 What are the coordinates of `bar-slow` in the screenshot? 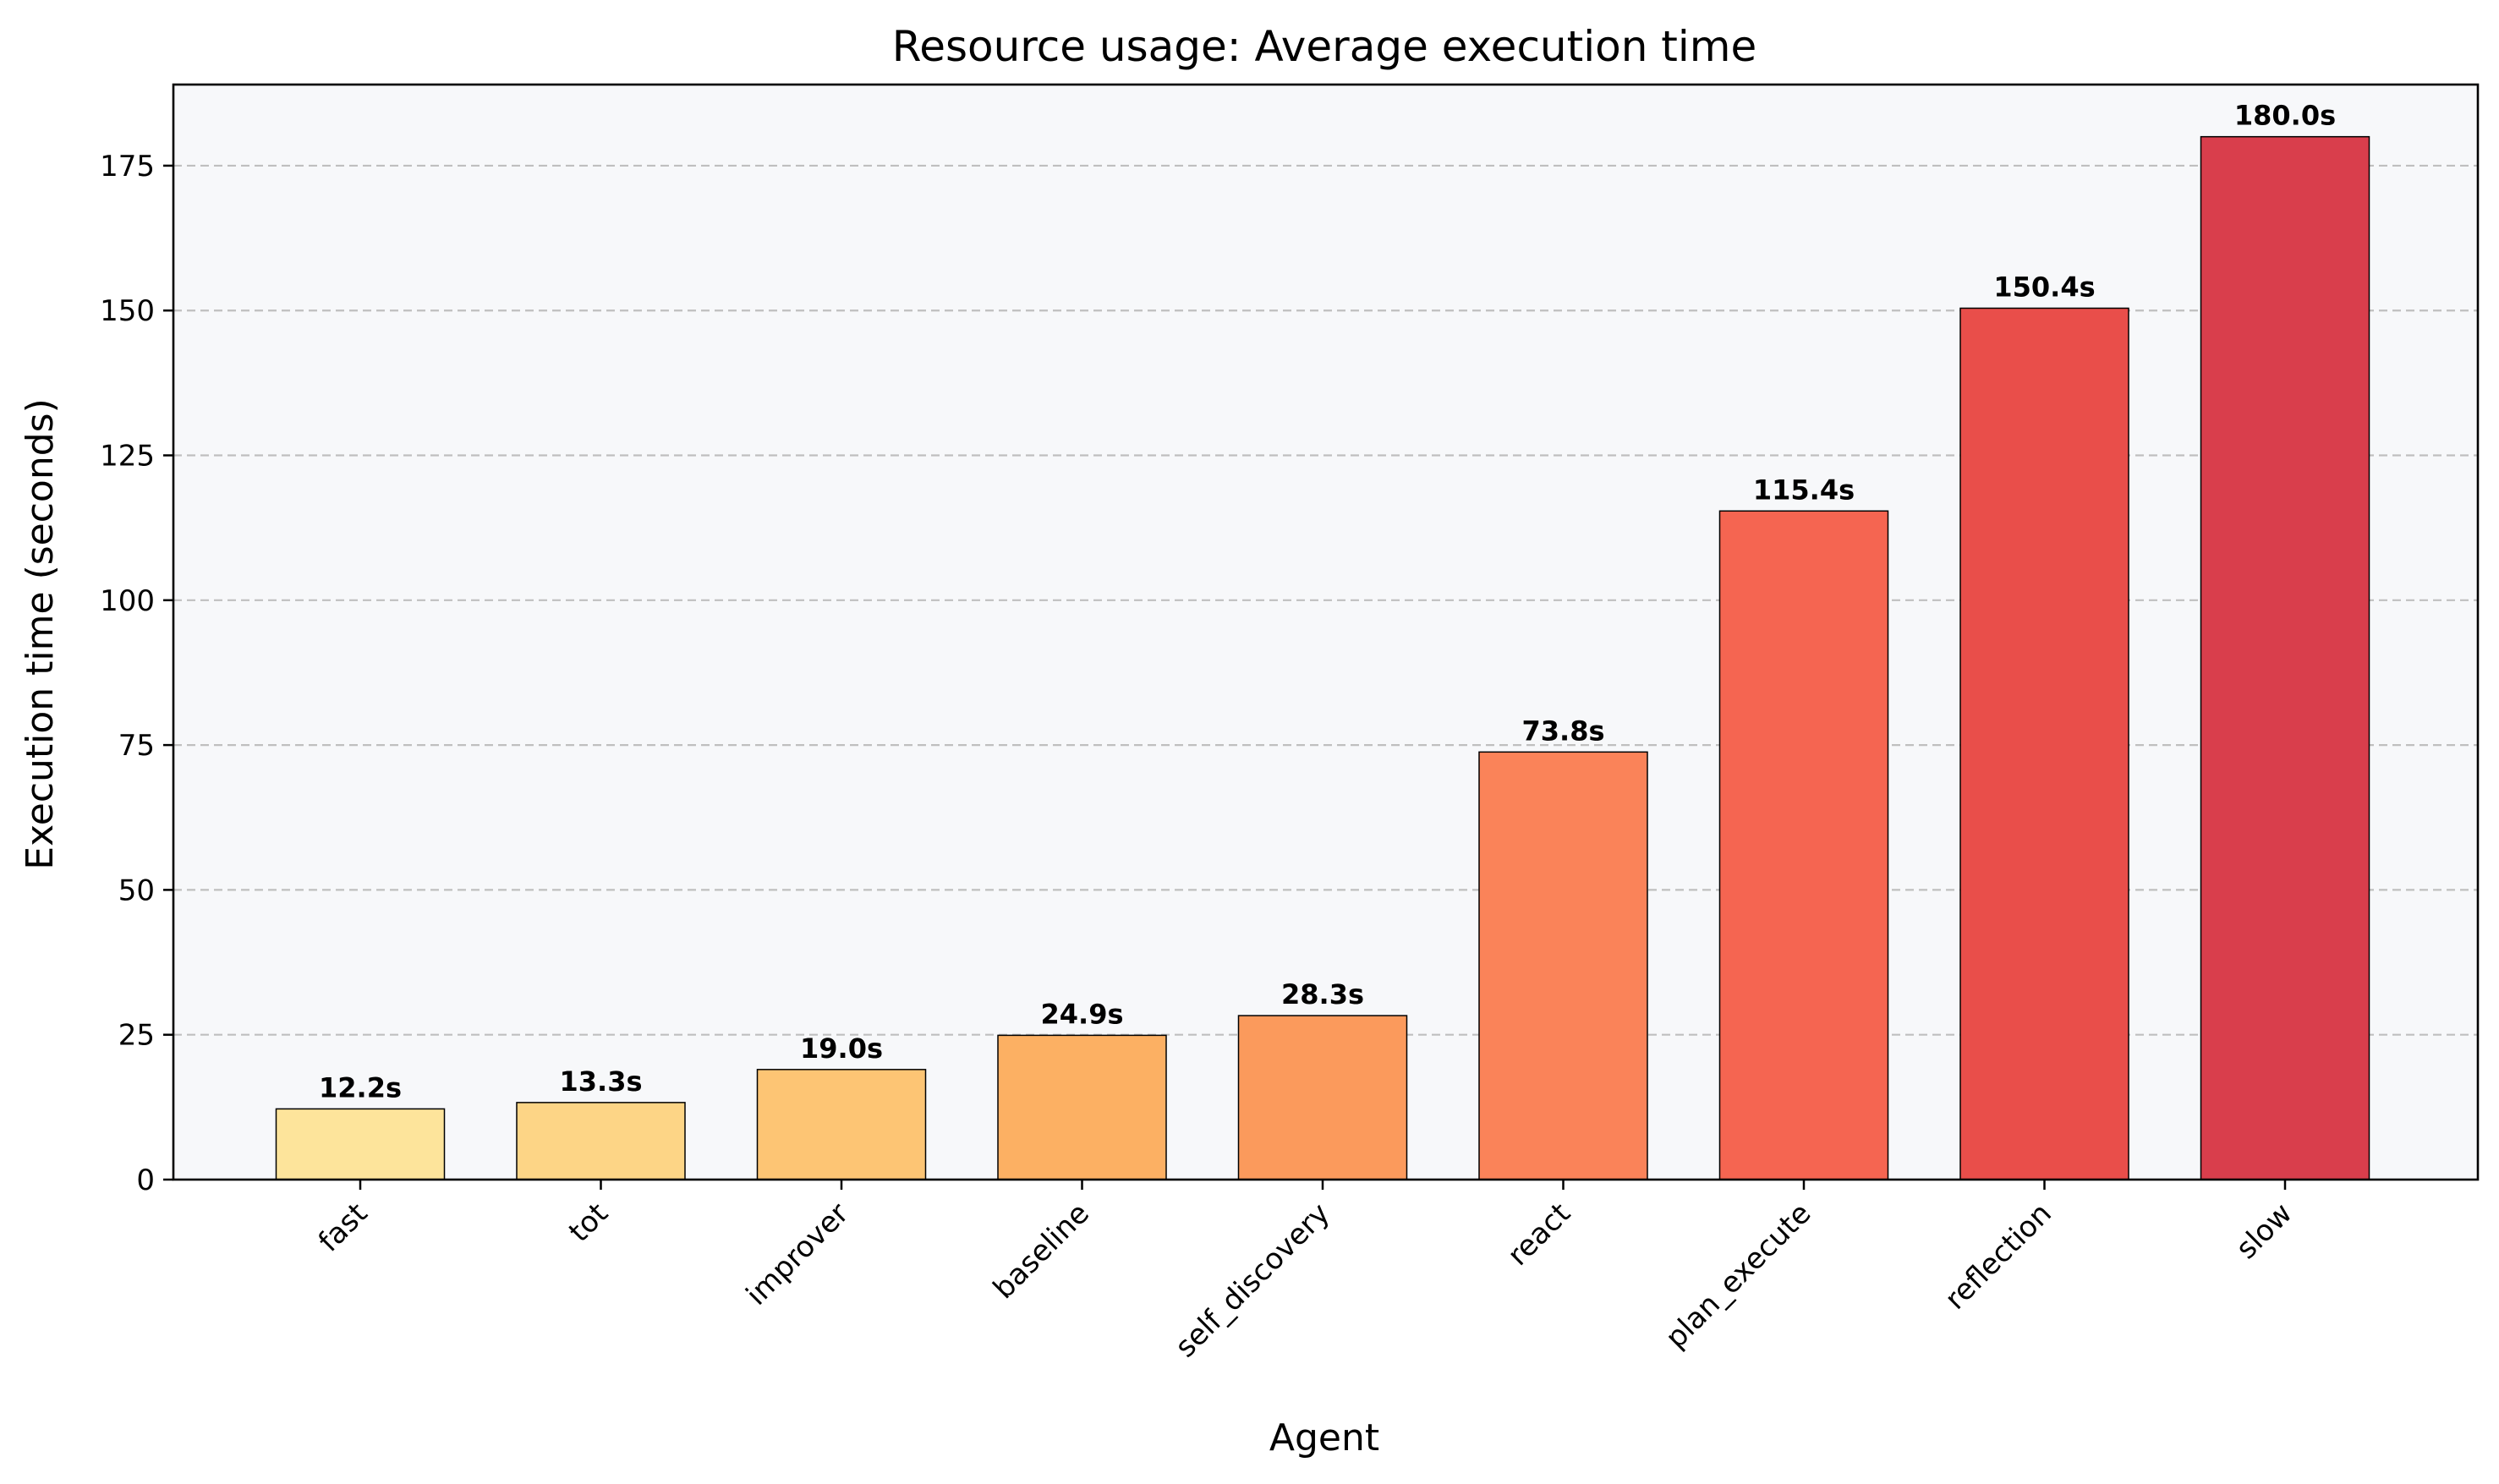 It's located at (2285, 657).